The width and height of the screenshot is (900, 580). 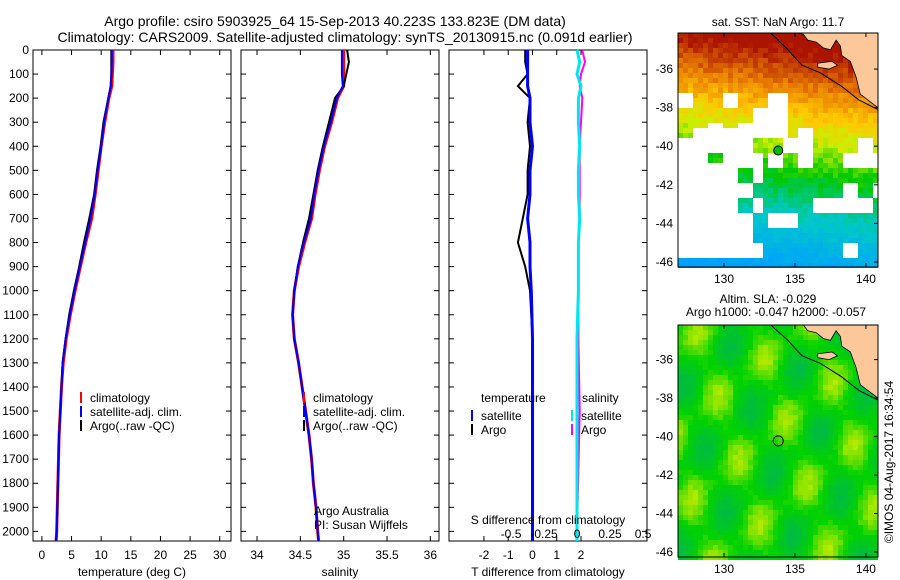 What do you see at coordinates (19, 243) in the screenshot?
I see `y-tick-label: 800` at bounding box center [19, 243].